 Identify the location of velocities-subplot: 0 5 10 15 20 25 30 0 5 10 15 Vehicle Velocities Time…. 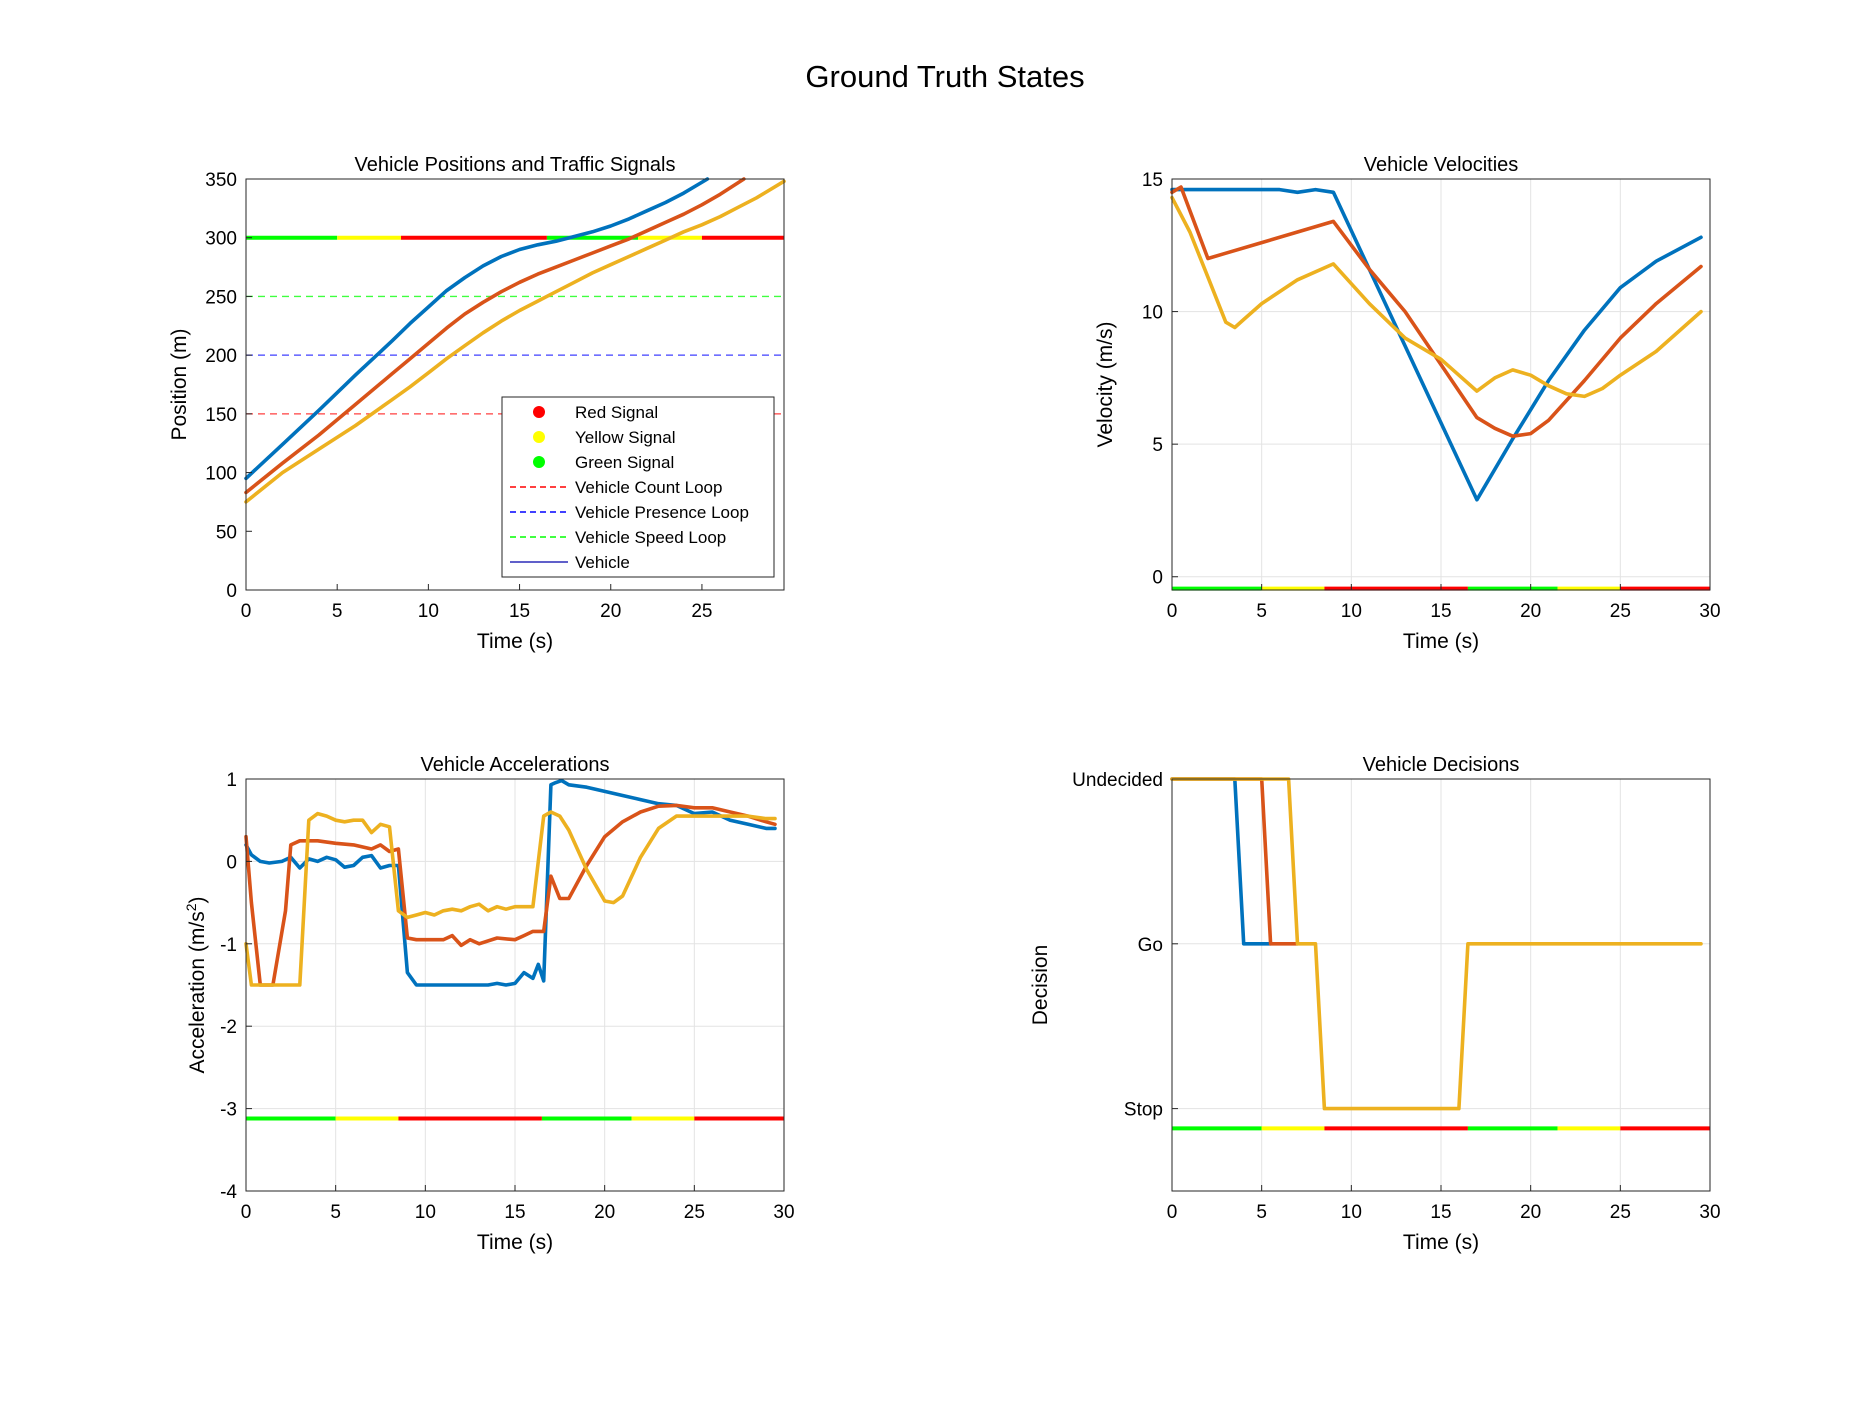
(1407, 403).